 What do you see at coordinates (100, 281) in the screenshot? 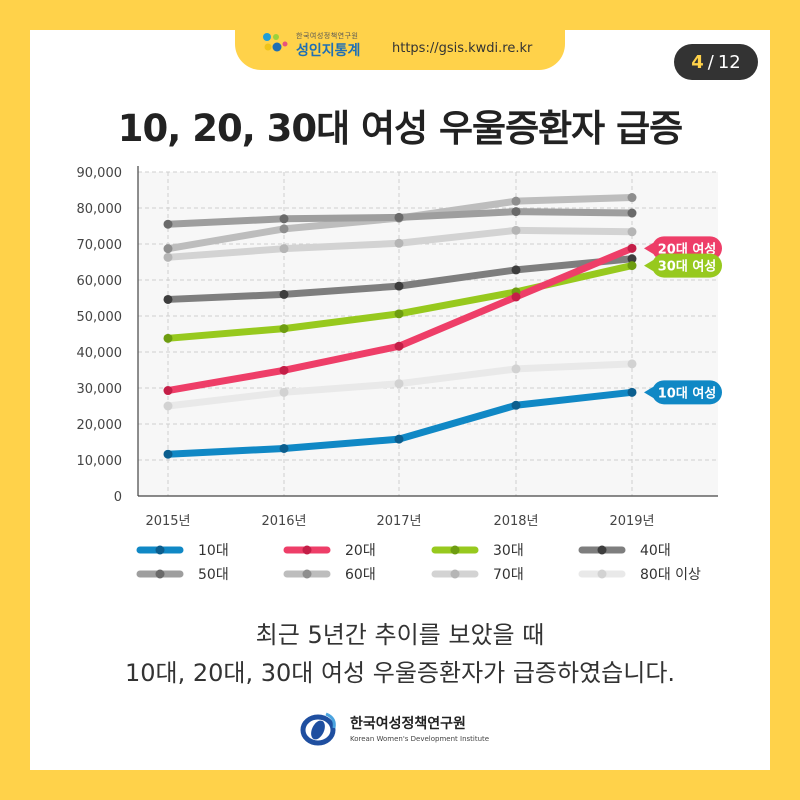
I see `y-tick-label: 60,000` at bounding box center [100, 281].